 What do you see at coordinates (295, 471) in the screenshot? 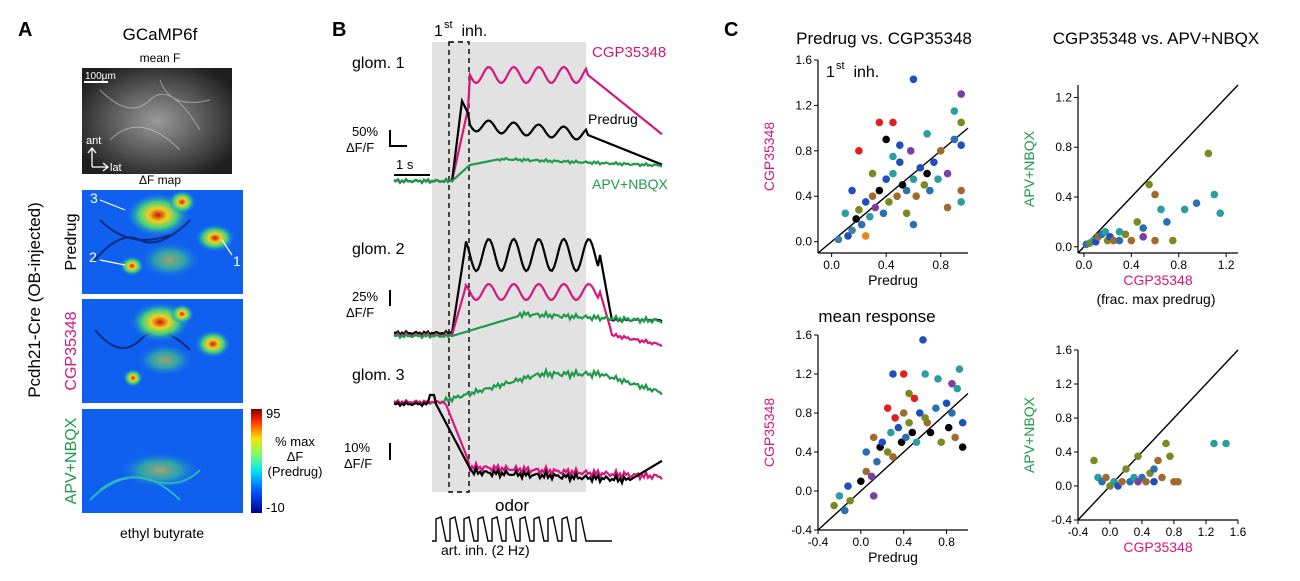
I see `colorbar-label-line3: (Predrug)` at bounding box center [295, 471].